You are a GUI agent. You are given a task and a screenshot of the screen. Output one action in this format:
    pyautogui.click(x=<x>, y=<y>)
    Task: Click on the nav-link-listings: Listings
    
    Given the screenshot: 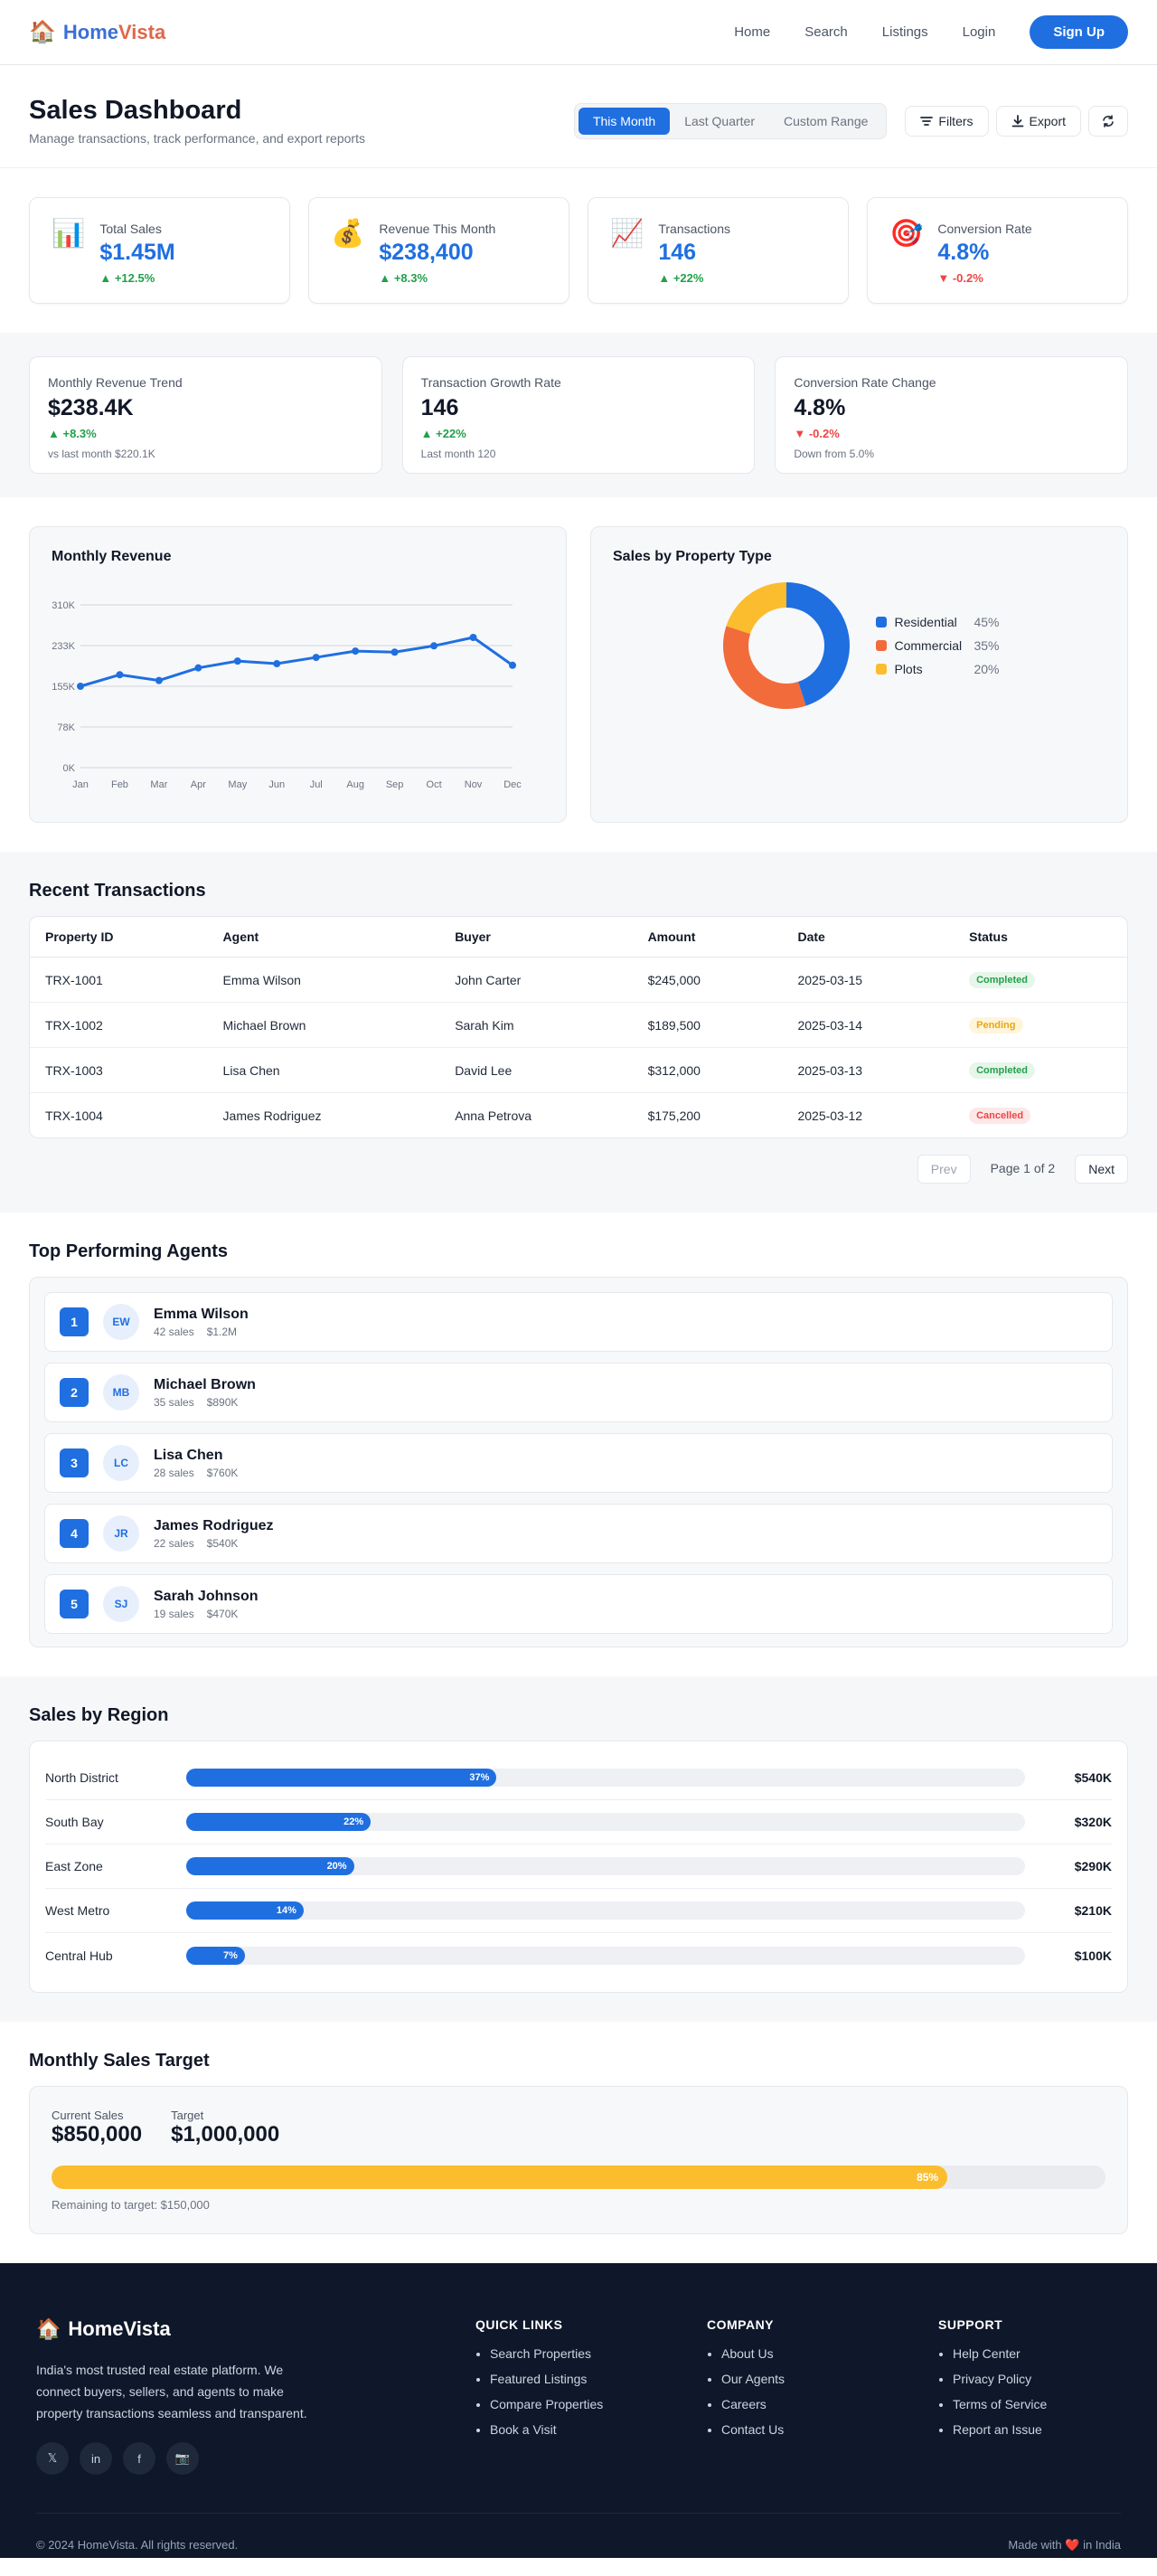 What is the action you would take?
    pyautogui.click(x=905, y=32)
    